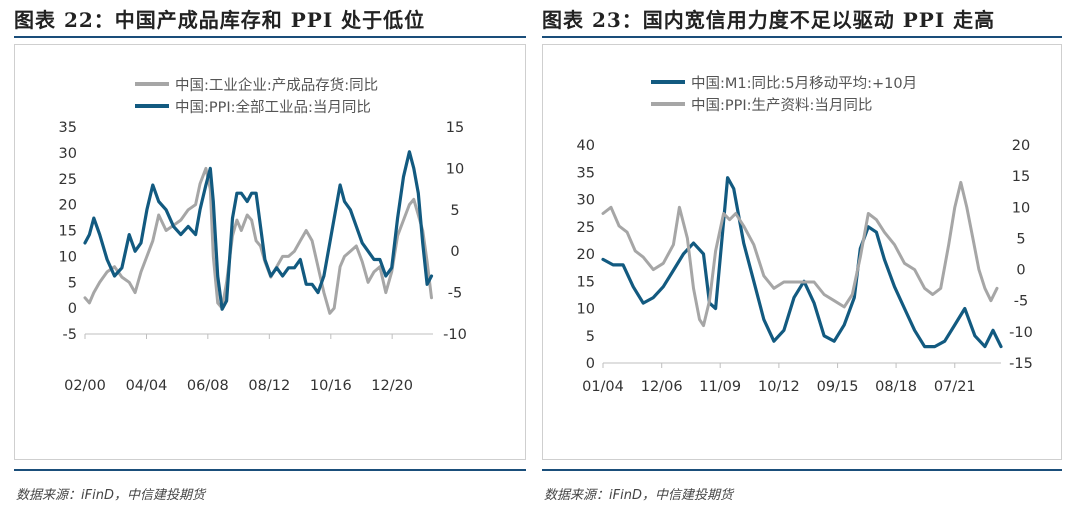 The image size is (1080, 505). I want to click on legend-label-m1: 中国:M1:同比:5月移动平均:+10月, so click(804, 83).